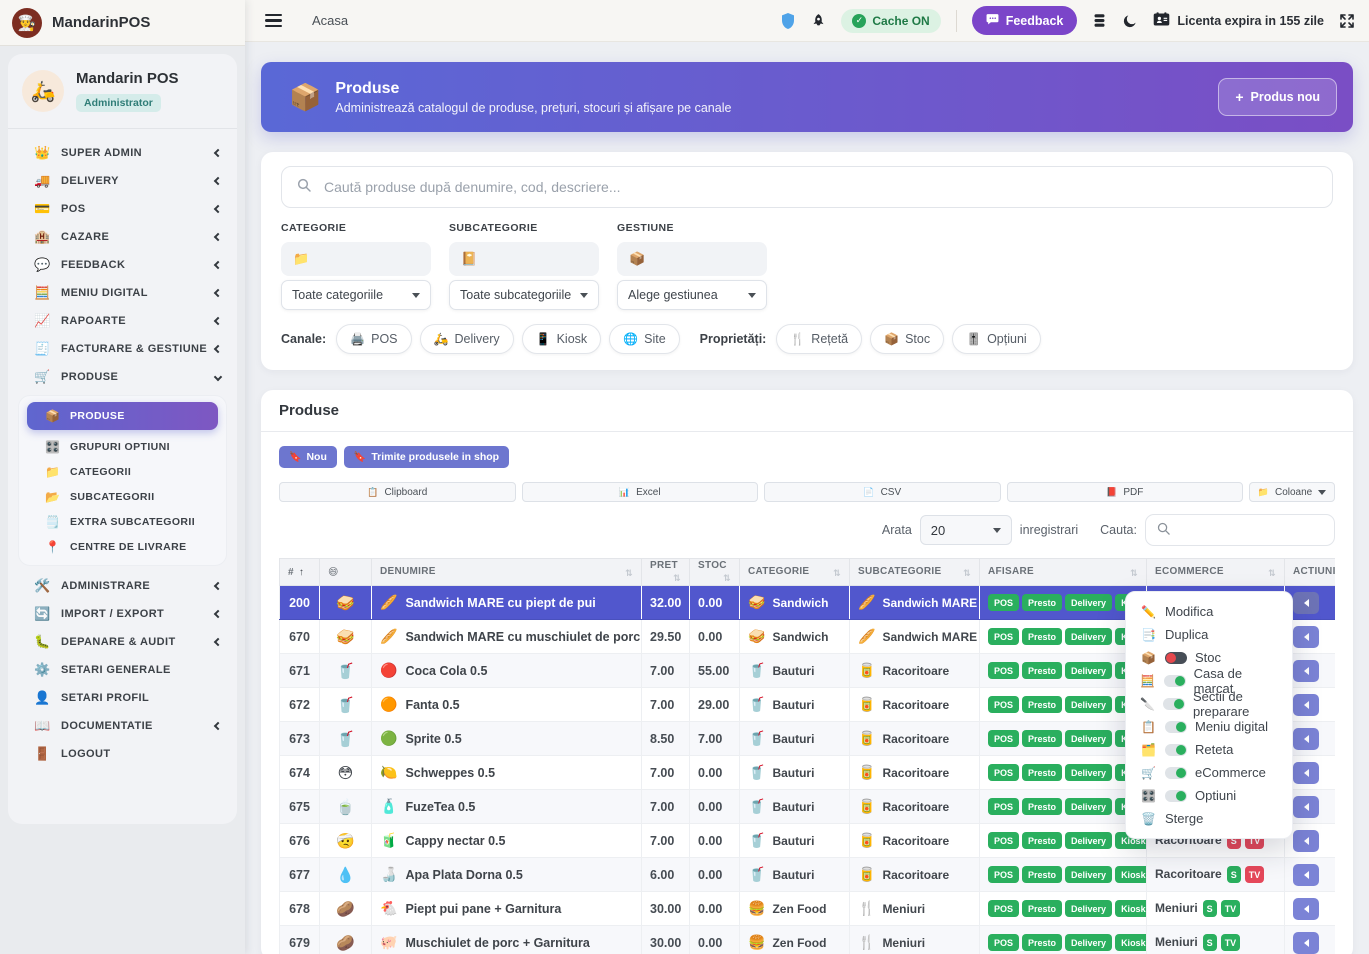 This screenshot has width=1369, height=954. I want to click on new-product-button: + Produs nou, so click(1277, 97).